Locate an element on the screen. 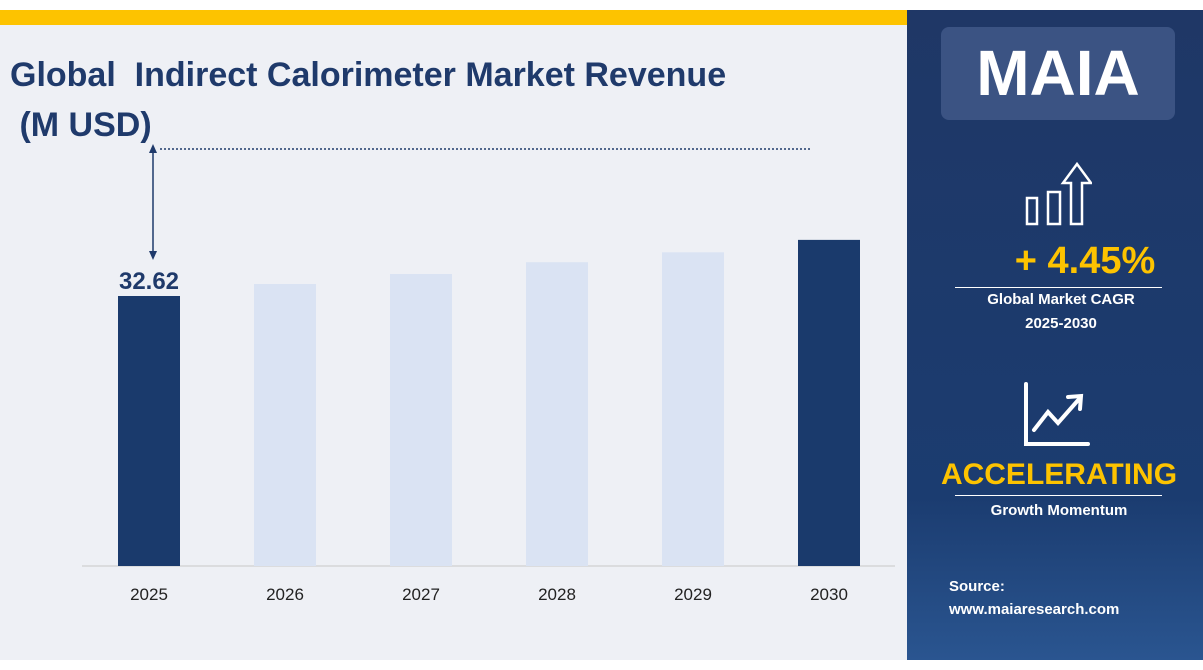 Image resolution: width=1203 pixels, height=670 pixels. x-tick-label: 2025 is located at coordinates (149, 594).